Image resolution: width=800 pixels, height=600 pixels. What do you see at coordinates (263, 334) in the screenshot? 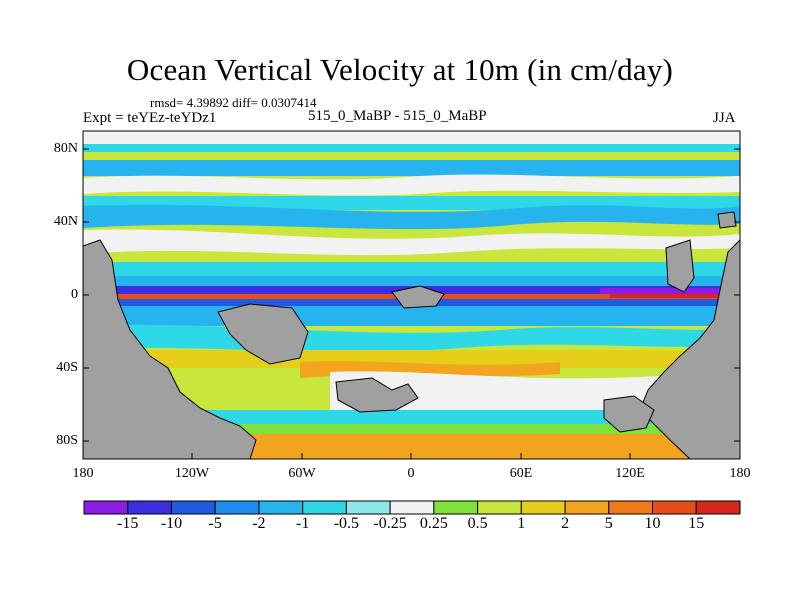
I see `land-island-west` at bounding box center [263, 334].